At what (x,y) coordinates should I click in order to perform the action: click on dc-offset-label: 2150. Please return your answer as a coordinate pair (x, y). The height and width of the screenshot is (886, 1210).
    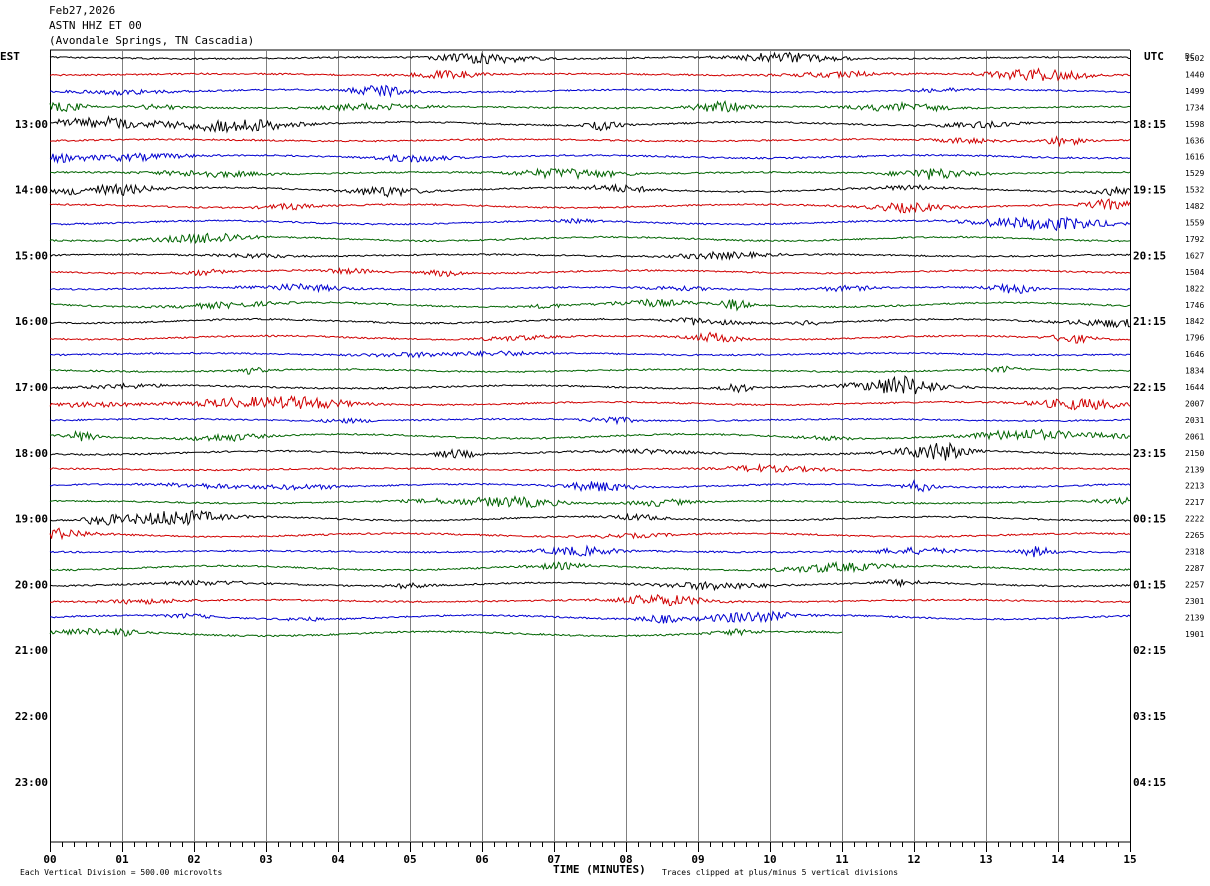
    Looking at the image, I should click on (1194, 453).